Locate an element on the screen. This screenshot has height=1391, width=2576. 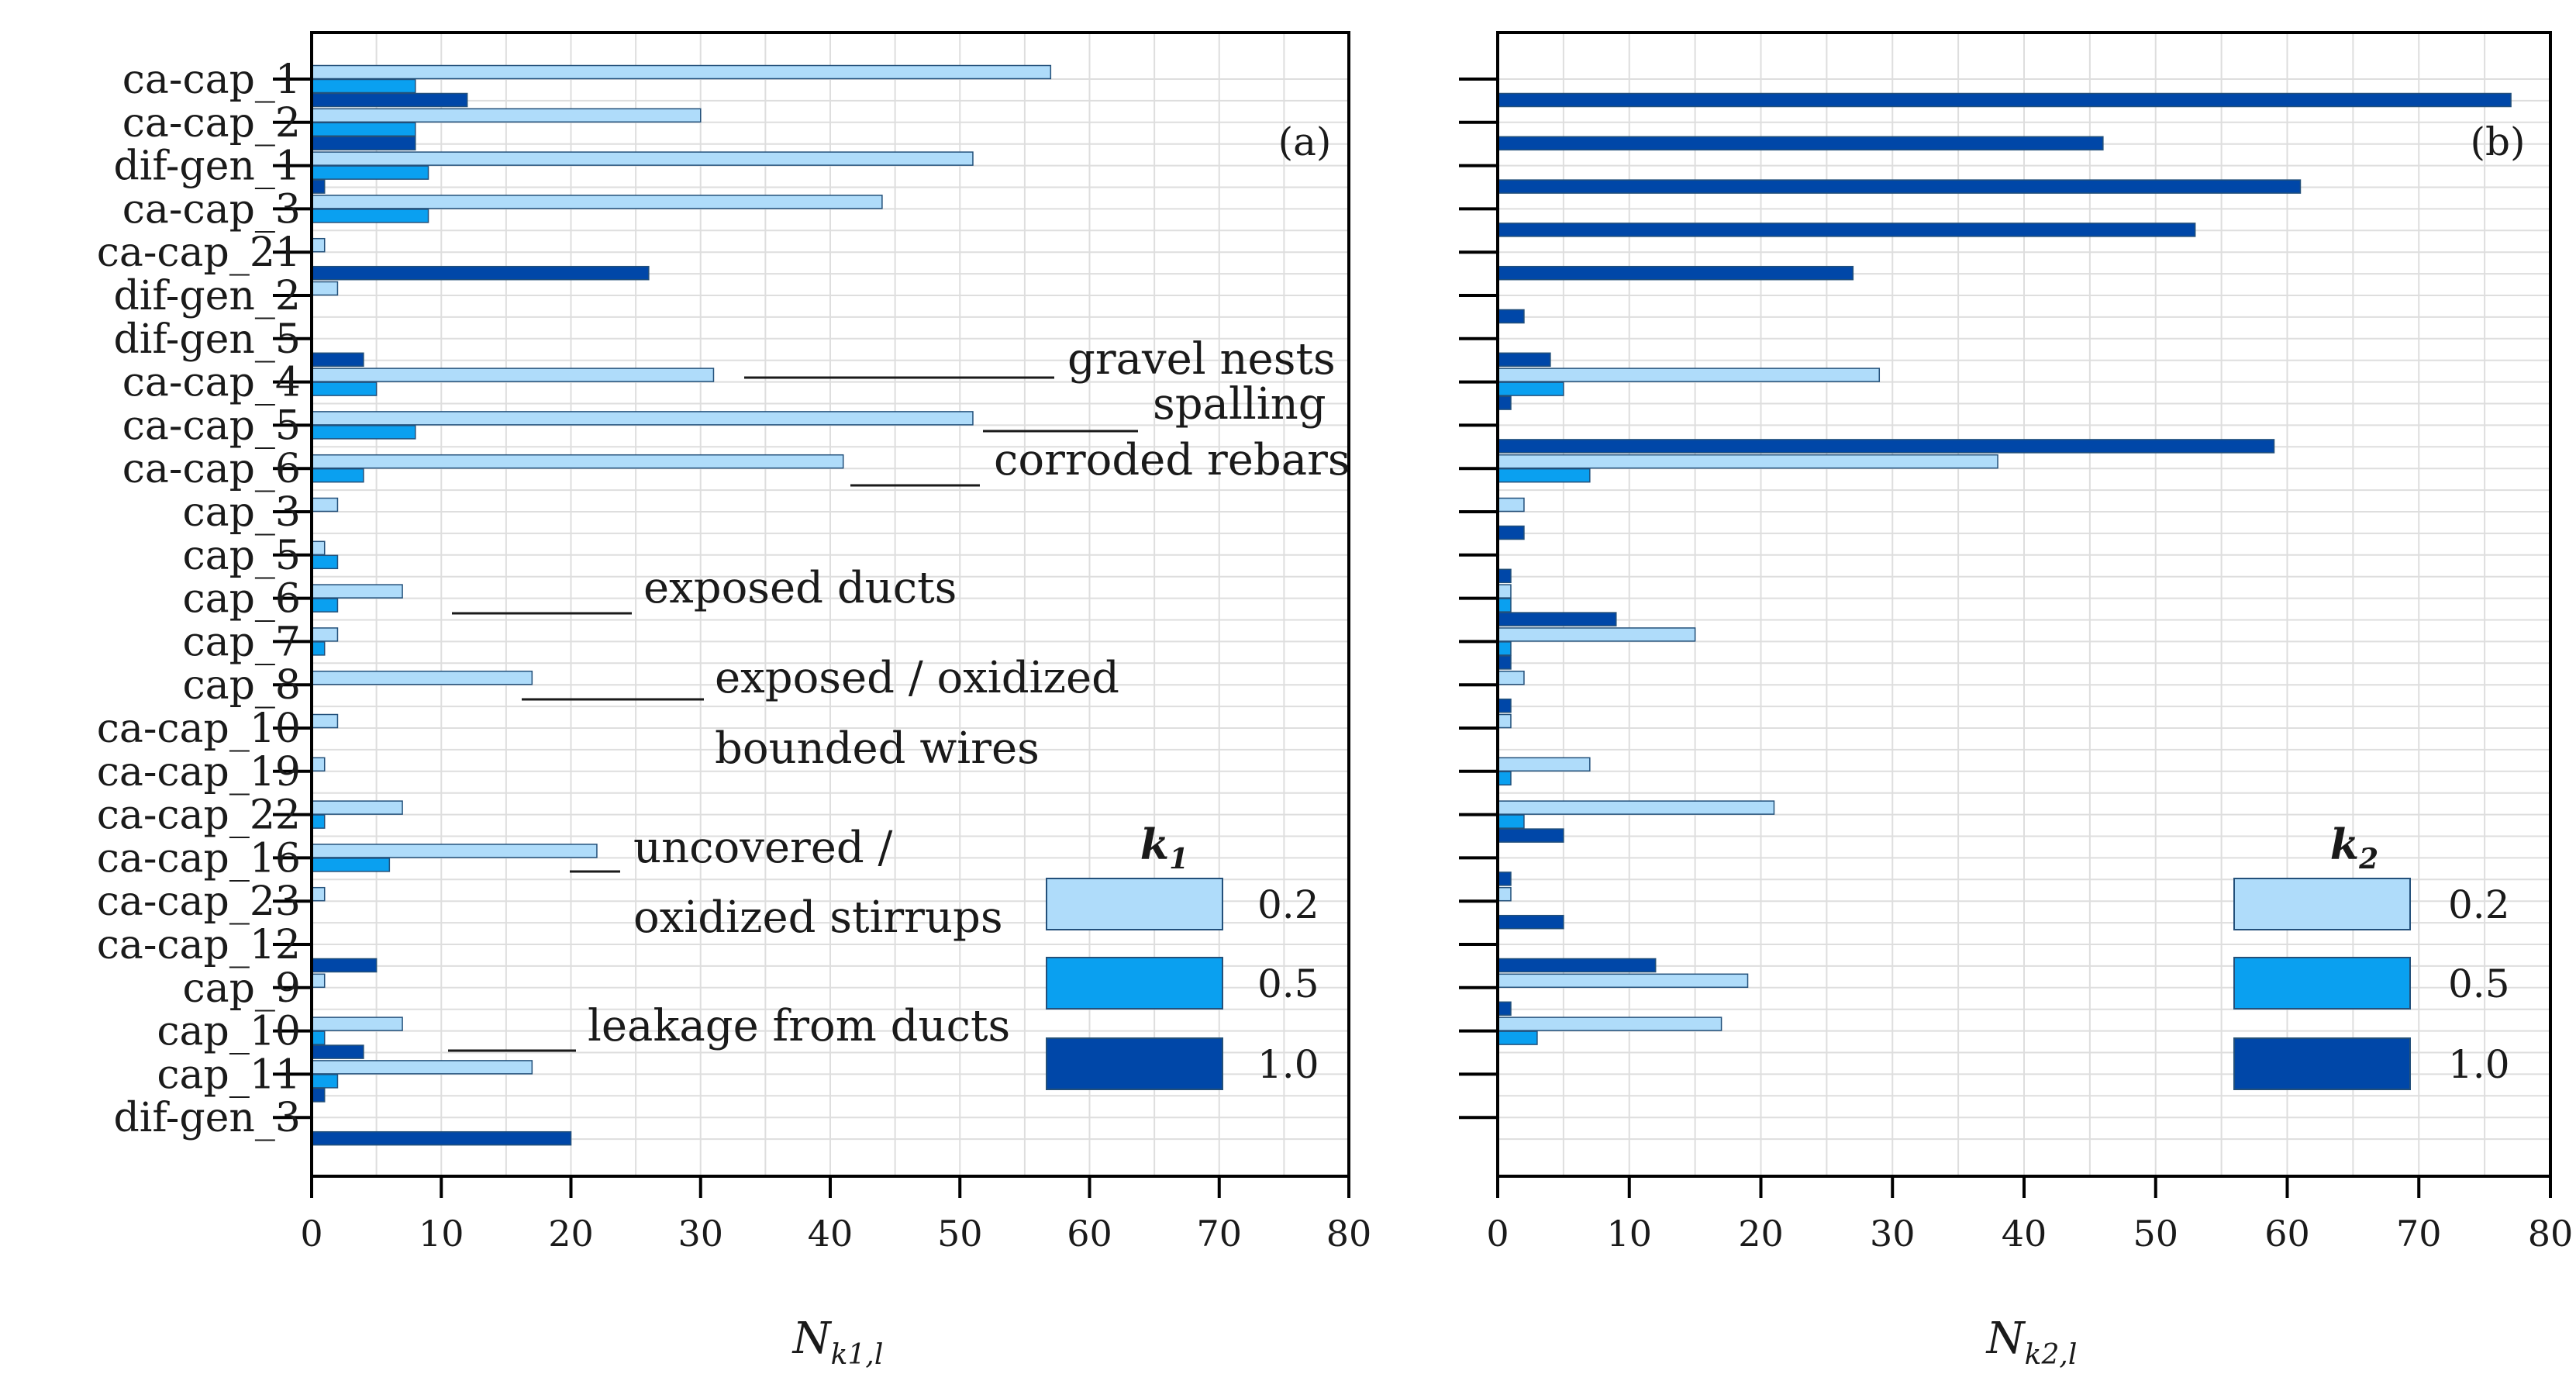
x-tick-label: 10 is located at coordinates (441, 1234).